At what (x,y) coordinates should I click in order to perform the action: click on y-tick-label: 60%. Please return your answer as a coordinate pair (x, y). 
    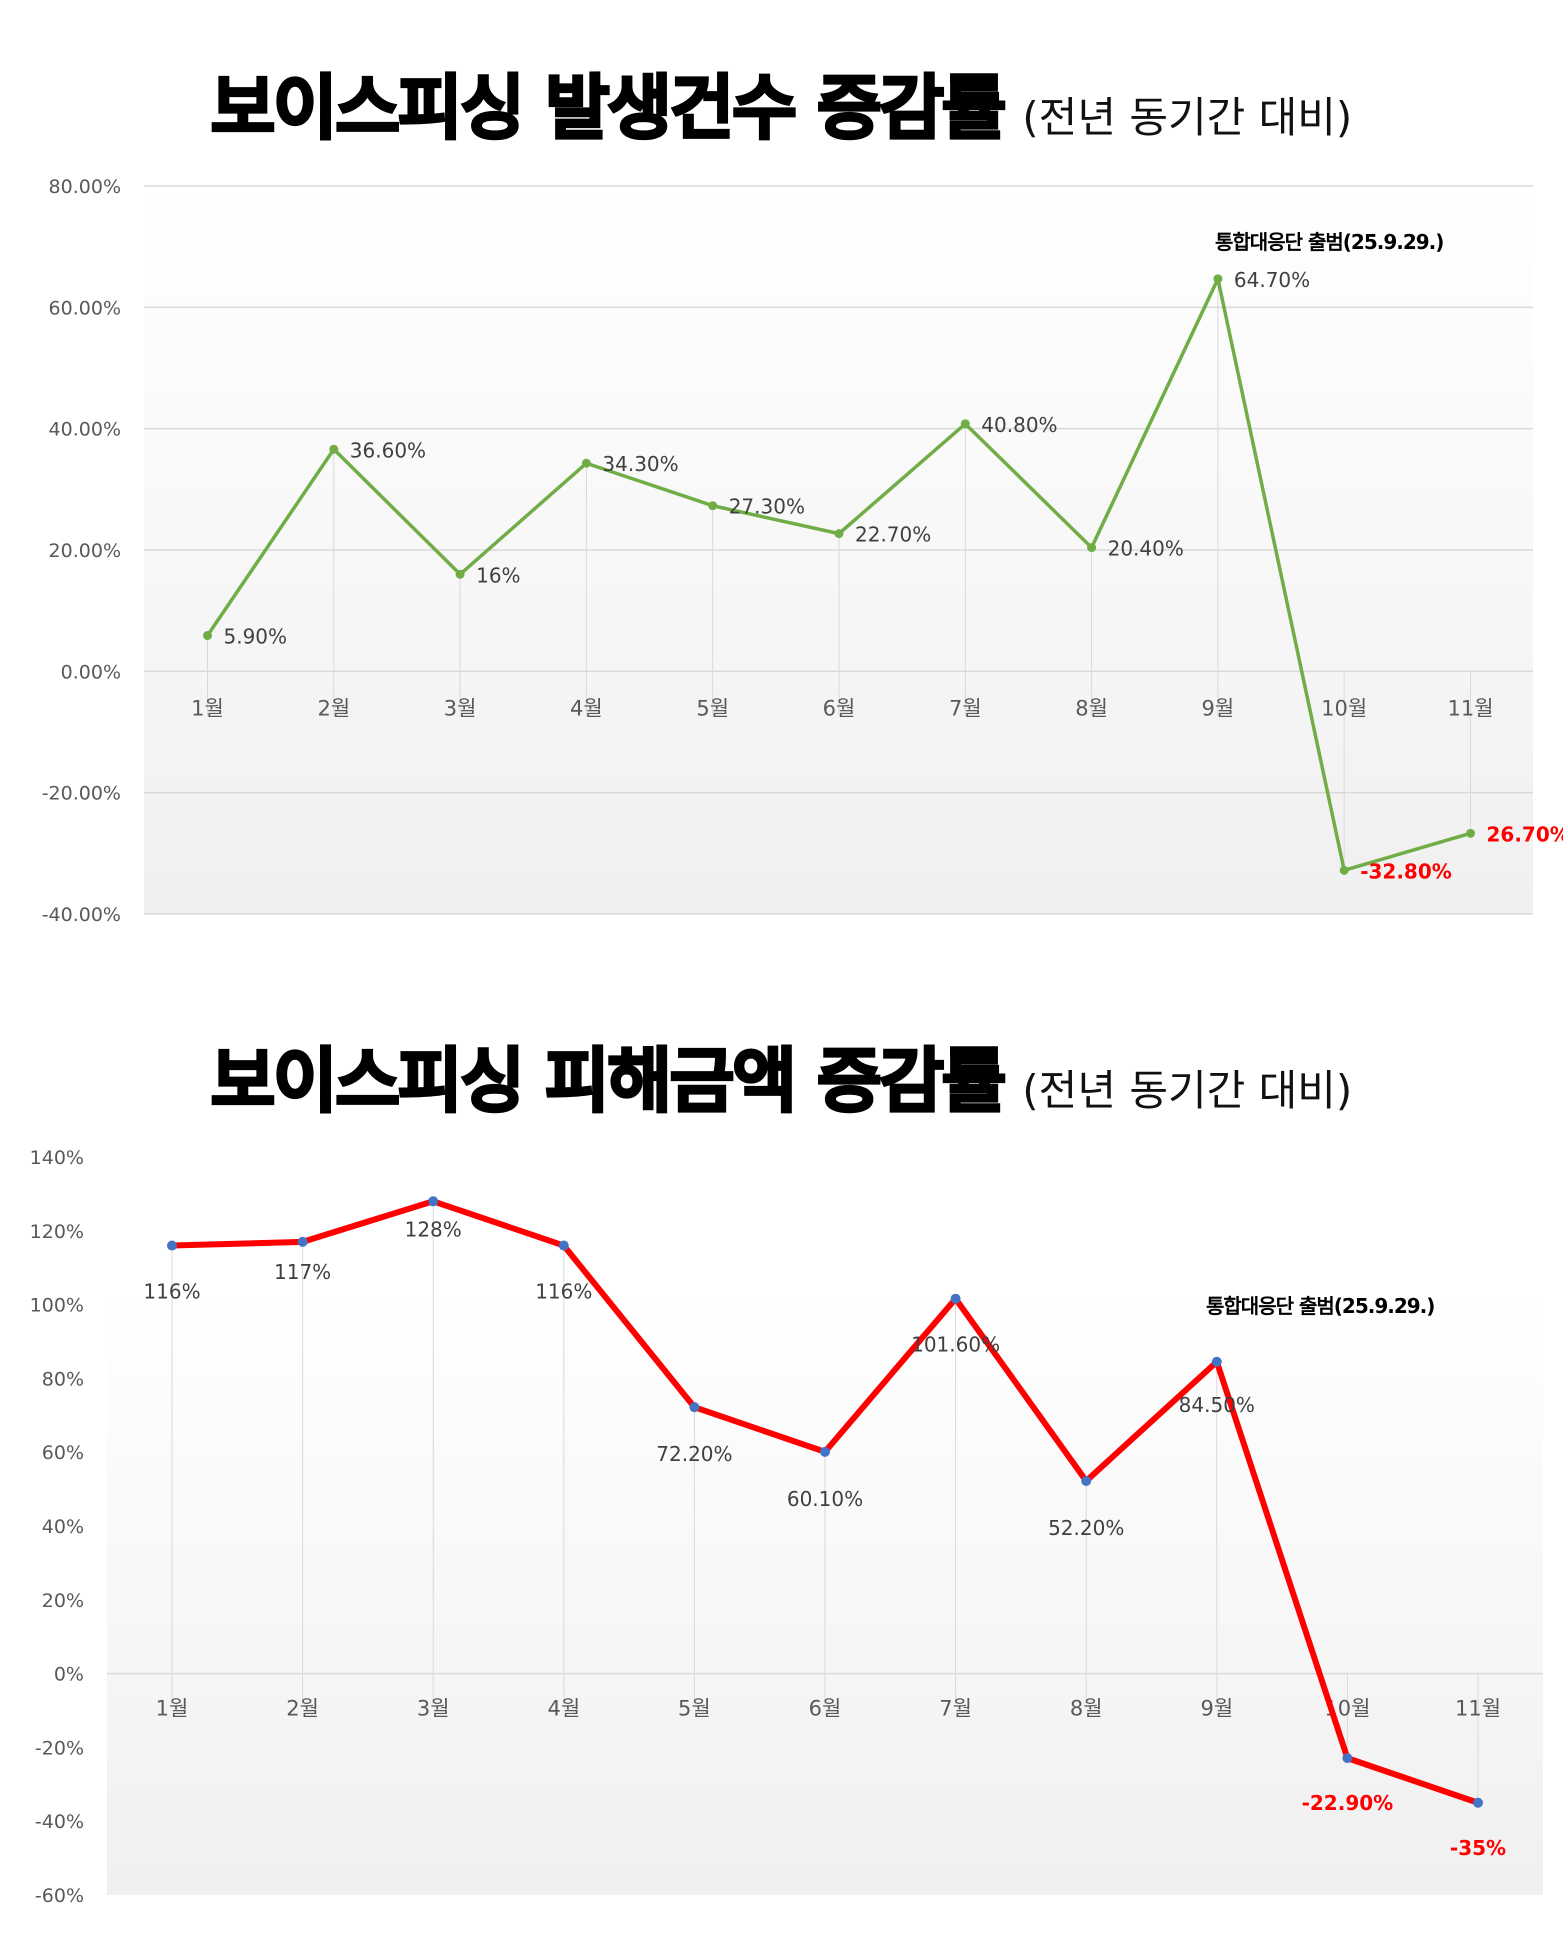
    Looking at the image, I should click on (63, 1453).